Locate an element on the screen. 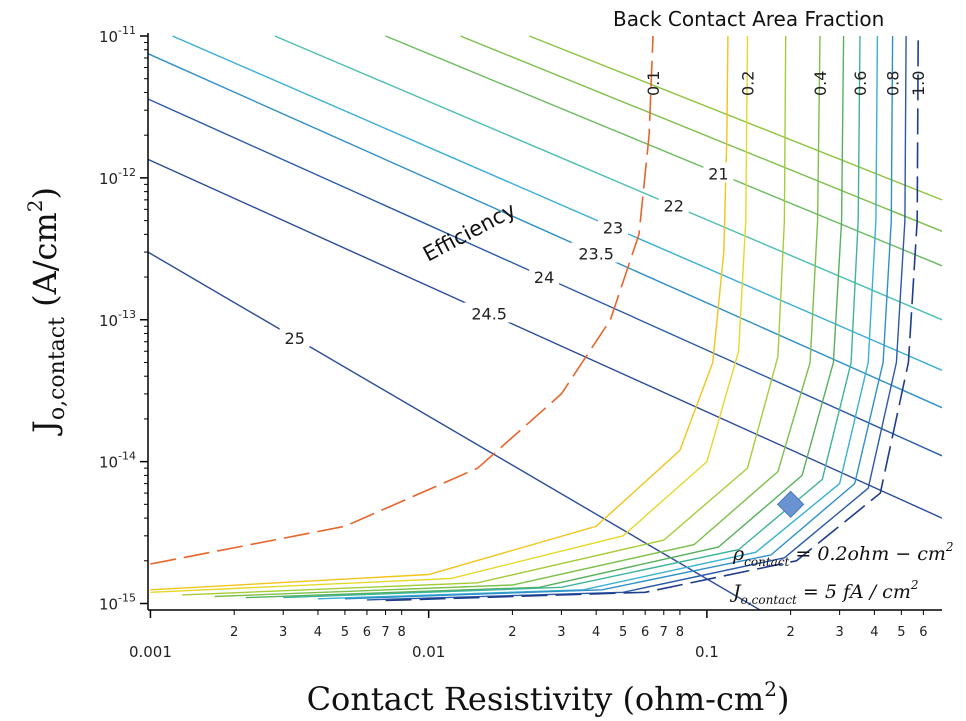 The width and height of the screenshot is (966, 721). y-tick-label: 10-13 is located at coordinates (117, 319).